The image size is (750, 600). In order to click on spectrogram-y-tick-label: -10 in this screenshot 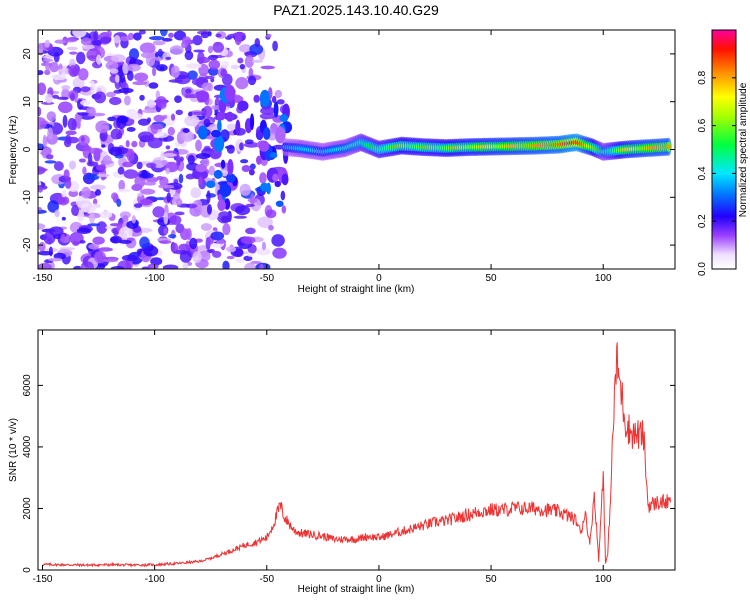, I will do `click(27, 197)`.